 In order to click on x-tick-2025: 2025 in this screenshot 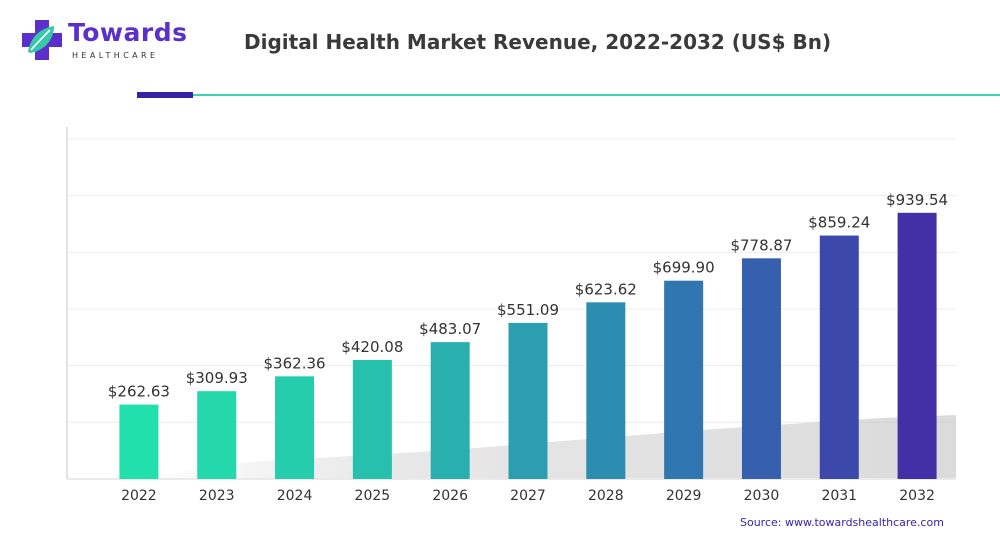, I will do `click(373, 496)`.